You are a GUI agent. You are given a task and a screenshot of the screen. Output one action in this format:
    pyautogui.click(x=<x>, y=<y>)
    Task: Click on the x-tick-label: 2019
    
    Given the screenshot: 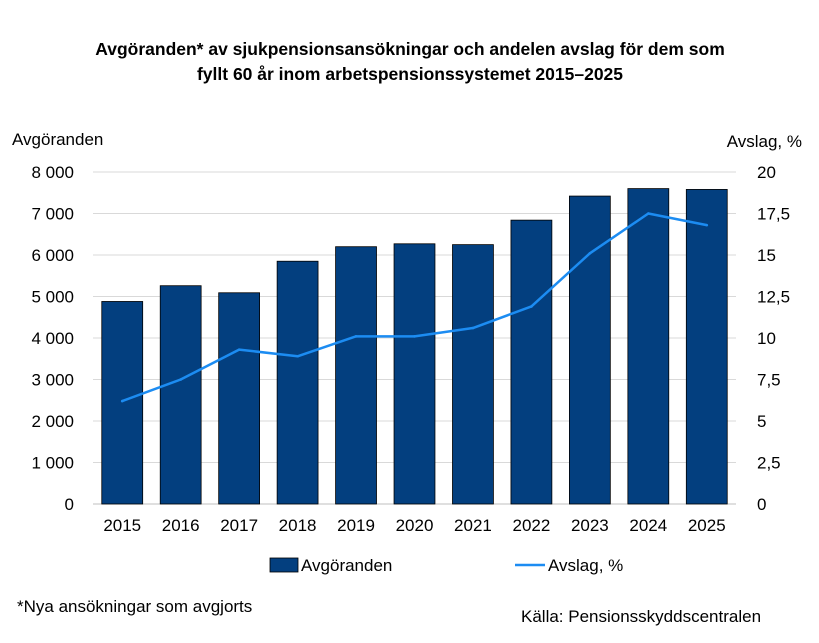 What is the action you would take?
    pyautogui.click(x=356, y=525)
    